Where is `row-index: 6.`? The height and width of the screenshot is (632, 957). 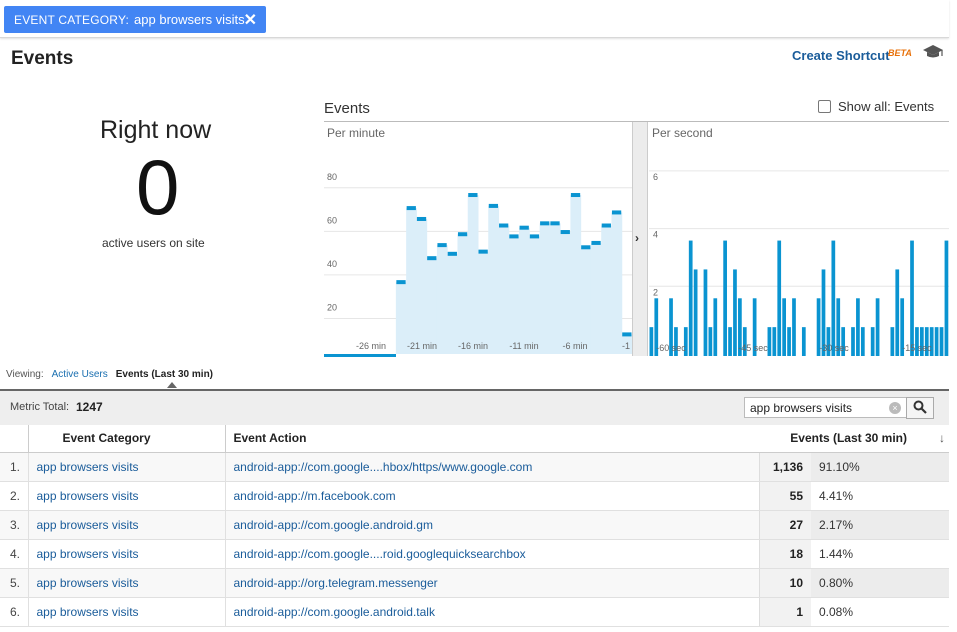 row-index: 6. is located at coordinates (14, 612).